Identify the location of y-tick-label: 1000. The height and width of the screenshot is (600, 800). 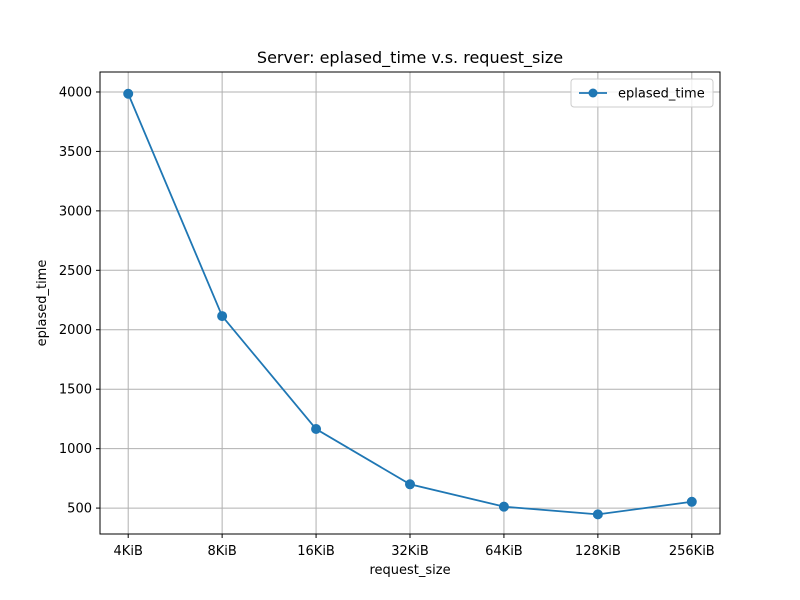
(75, 449).